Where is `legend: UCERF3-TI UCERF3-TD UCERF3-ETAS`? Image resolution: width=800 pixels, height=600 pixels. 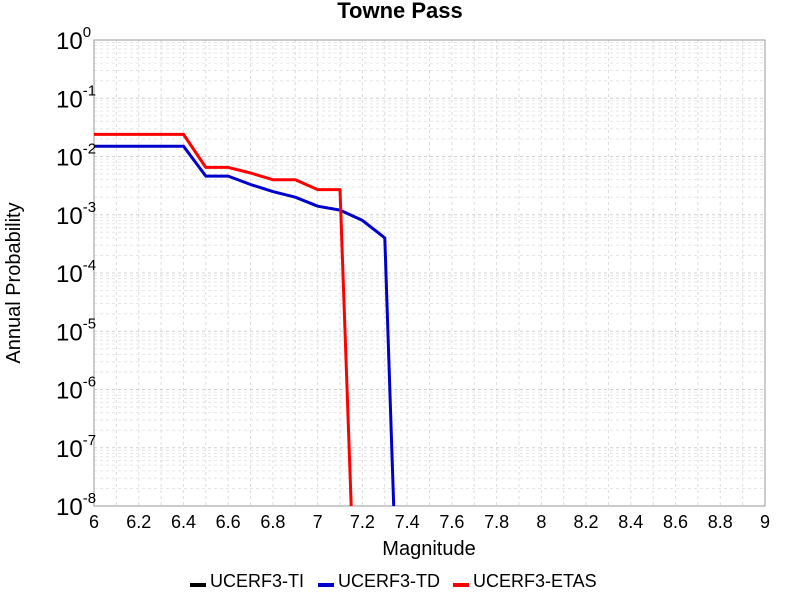 legend: UCERF3-TI UCERF3-TD UCERF3-ETAS is located at coordinates (393, 581).